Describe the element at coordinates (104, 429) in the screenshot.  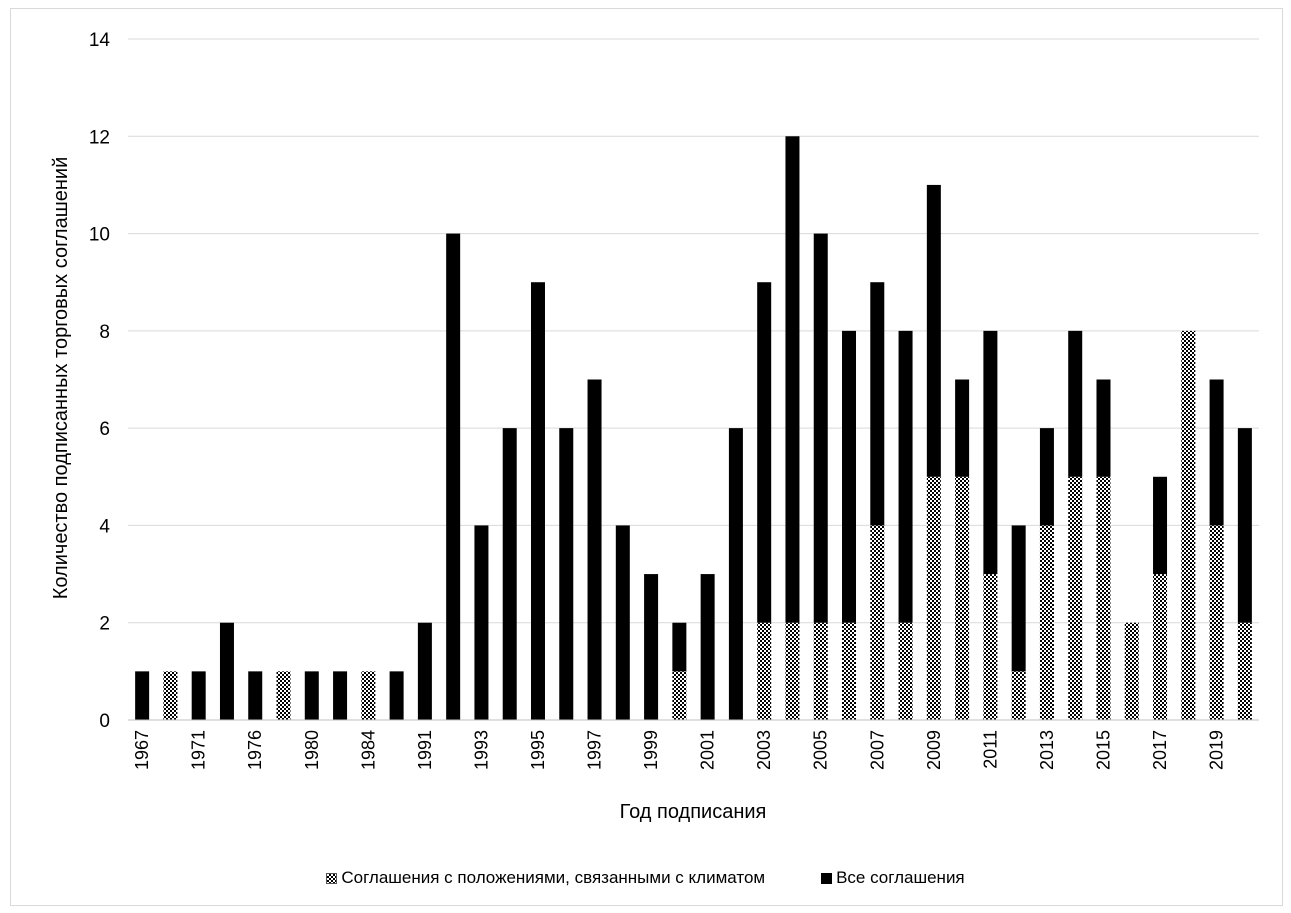
I see `y-tick-label: 6` at that location.